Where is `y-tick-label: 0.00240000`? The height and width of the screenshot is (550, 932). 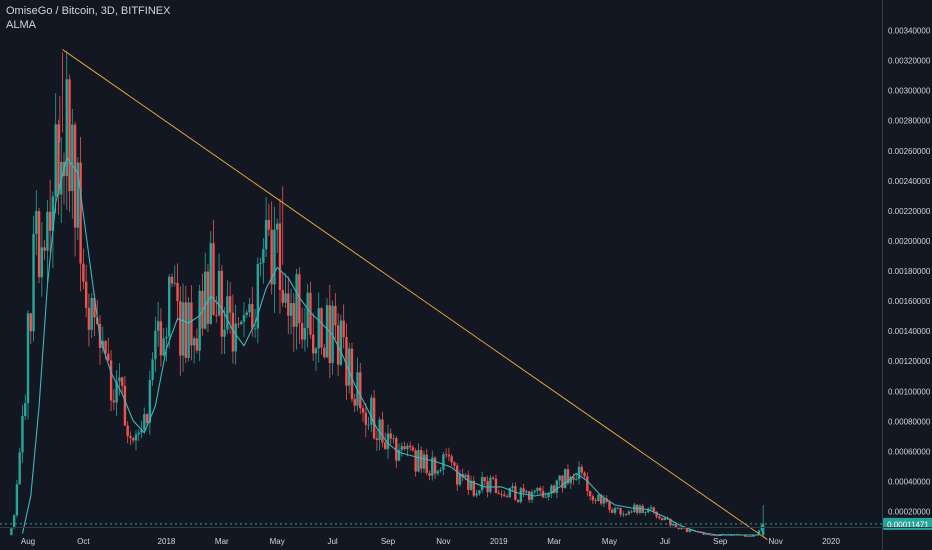 y-tick-label: 0.00240000 is located at coordinates (909, 181).